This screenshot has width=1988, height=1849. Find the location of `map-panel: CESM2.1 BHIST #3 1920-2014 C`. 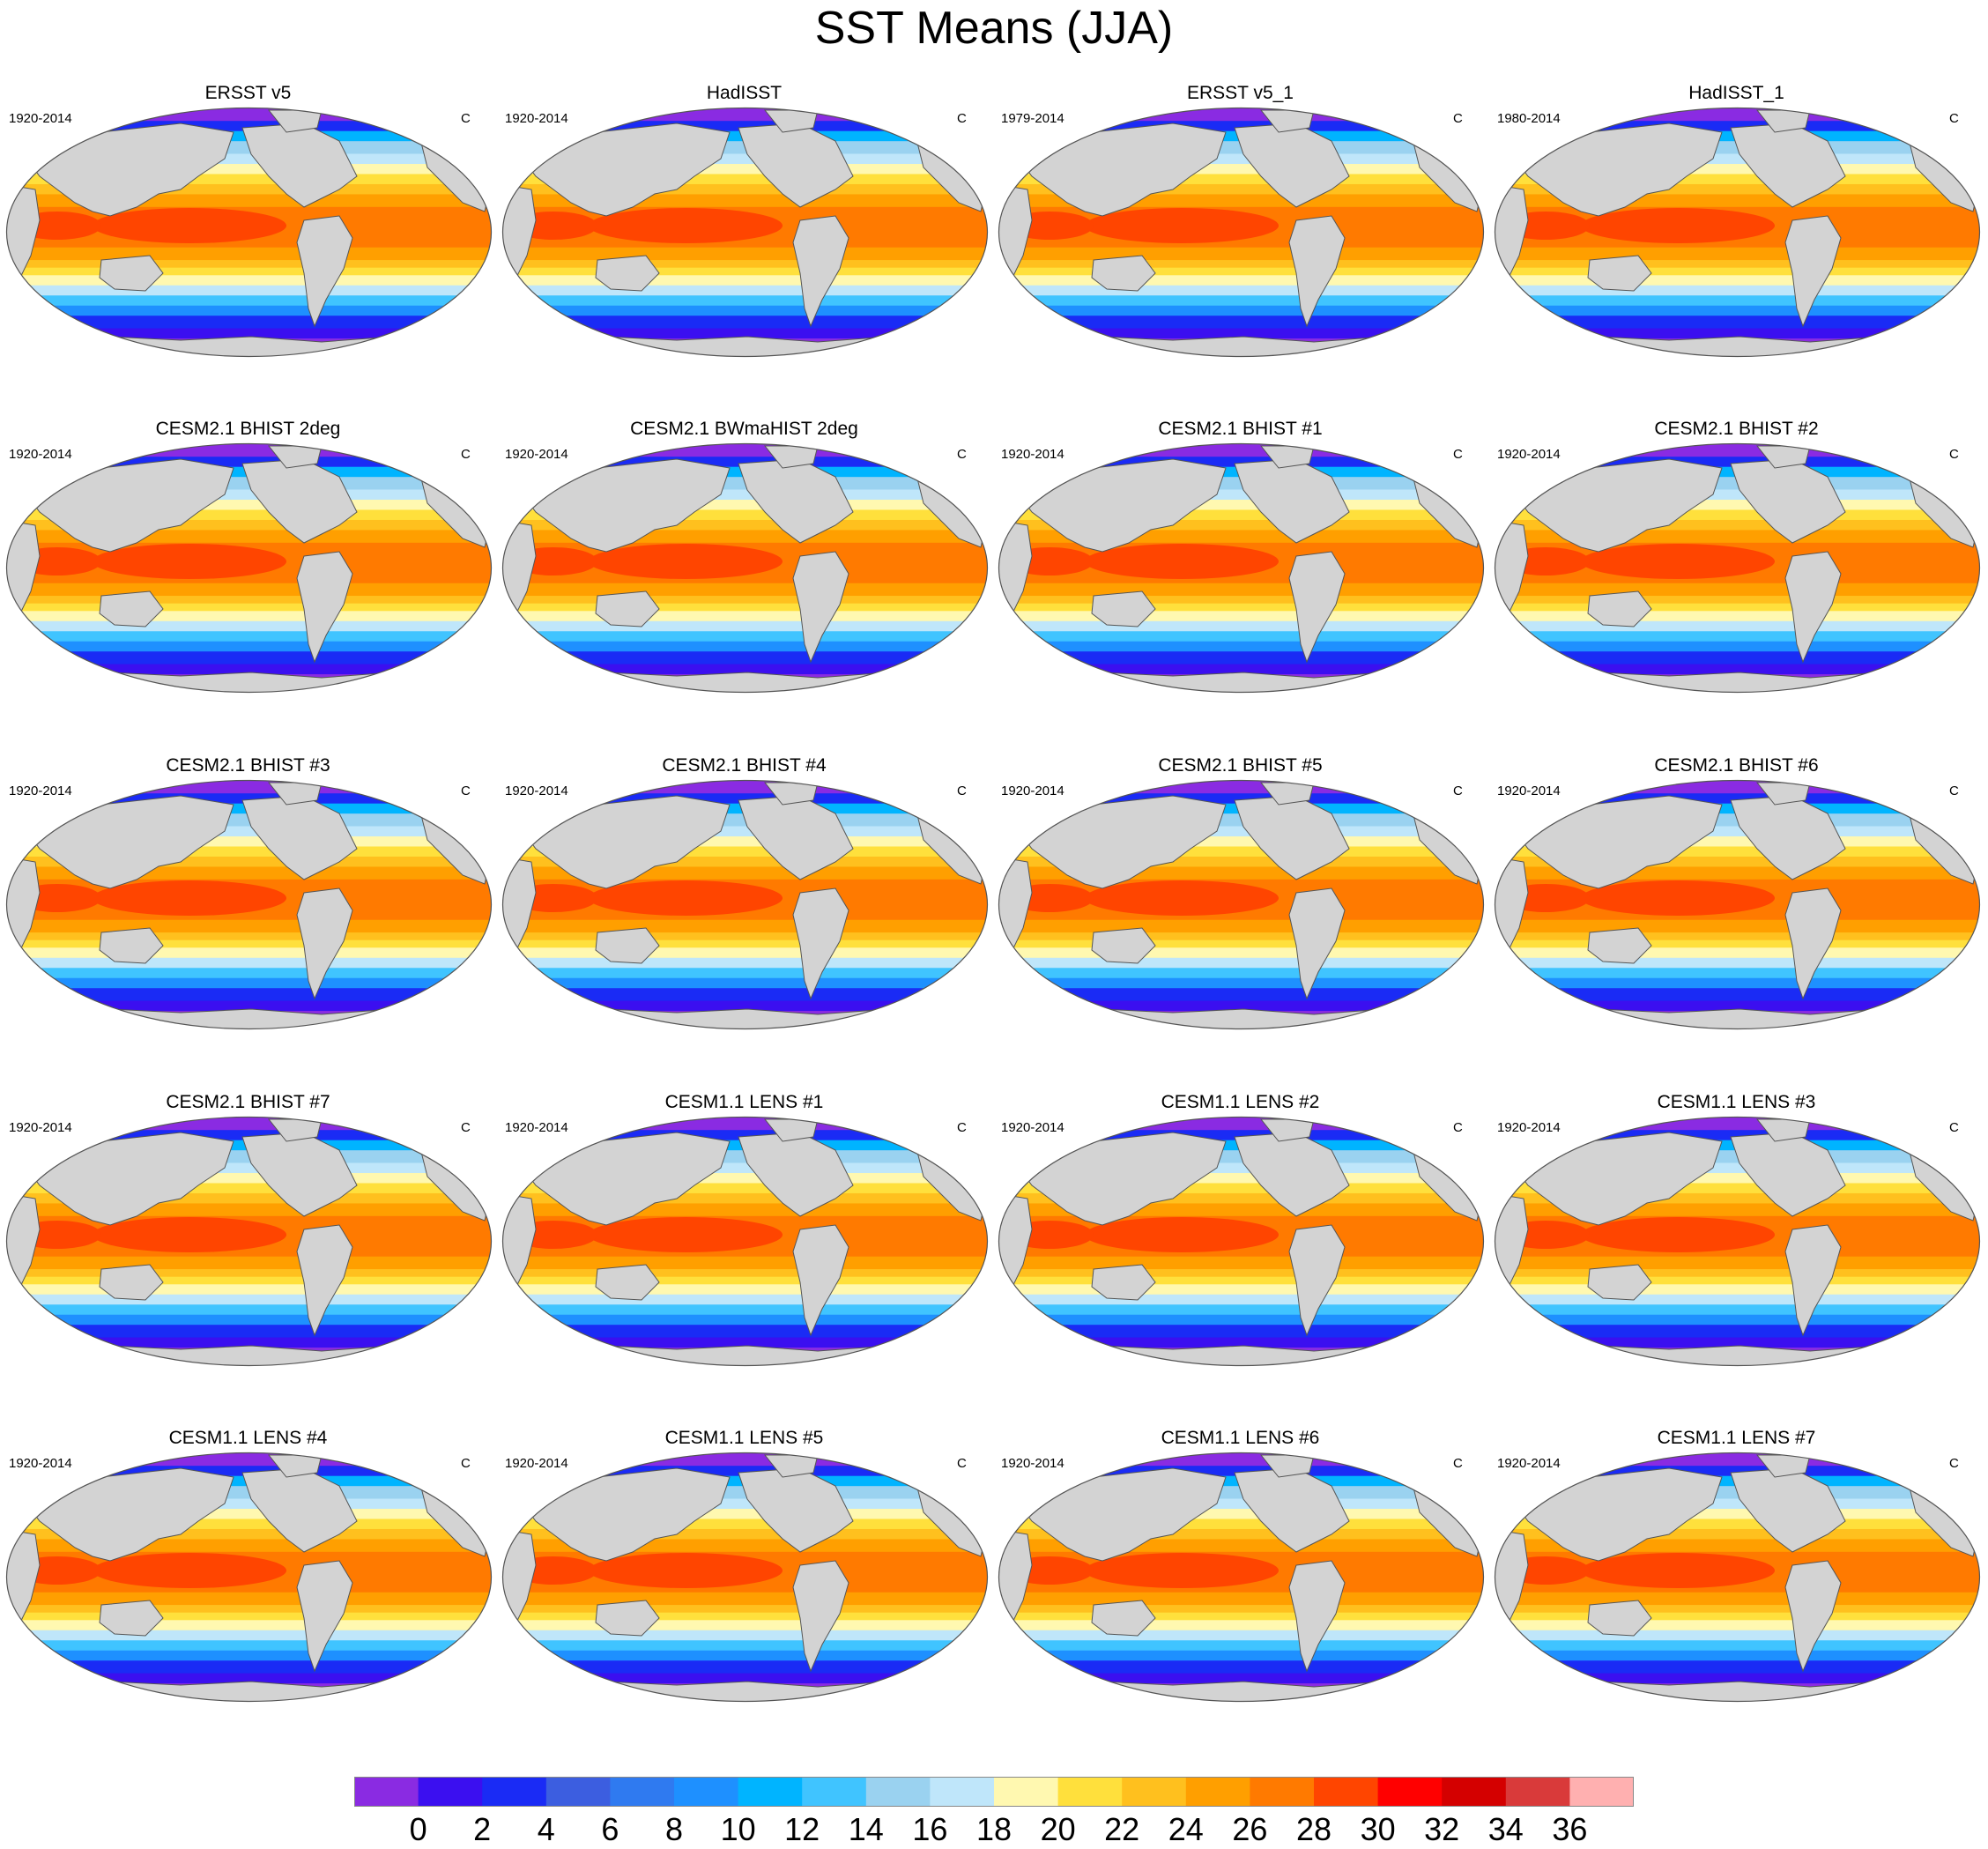

map-panel: CESM2.1 BHIST #3 1920-2014 C is located at coordinates (248, 851).